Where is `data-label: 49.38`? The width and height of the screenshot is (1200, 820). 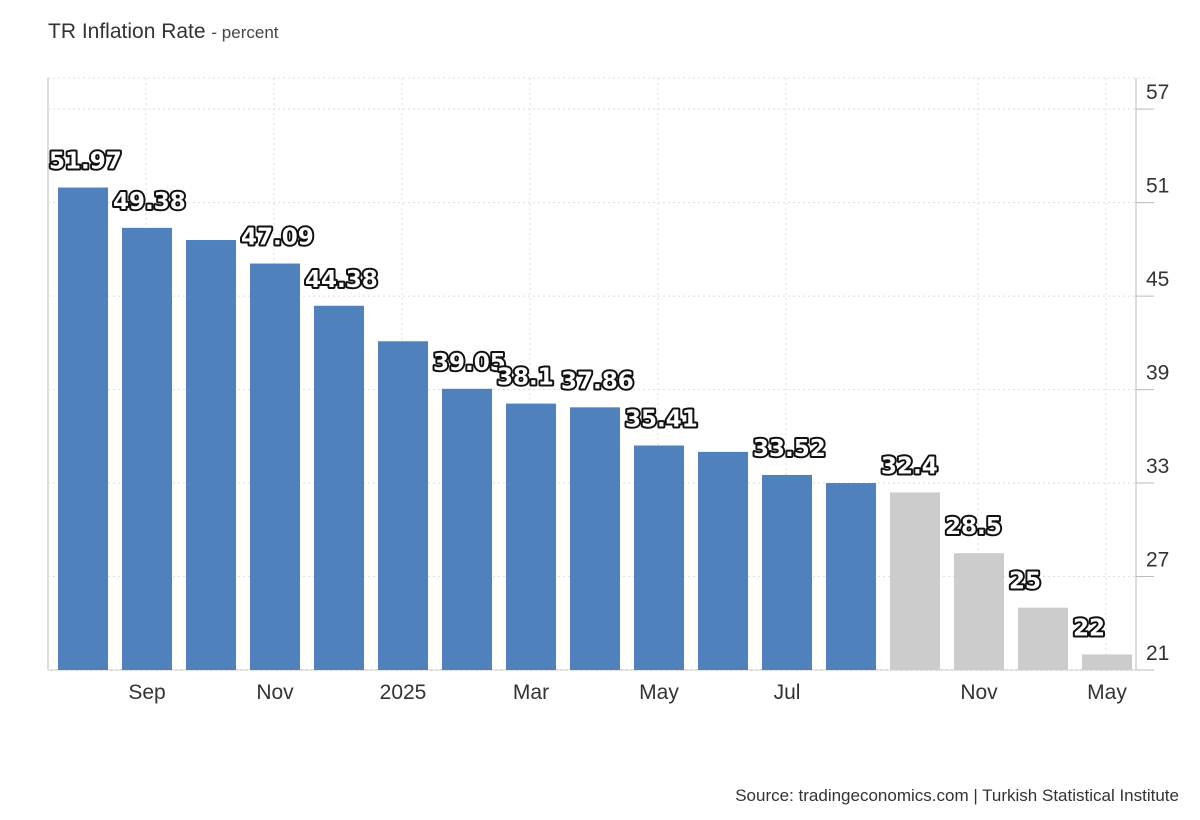
data-label: 49.38 is located at coordinates (149, 202).